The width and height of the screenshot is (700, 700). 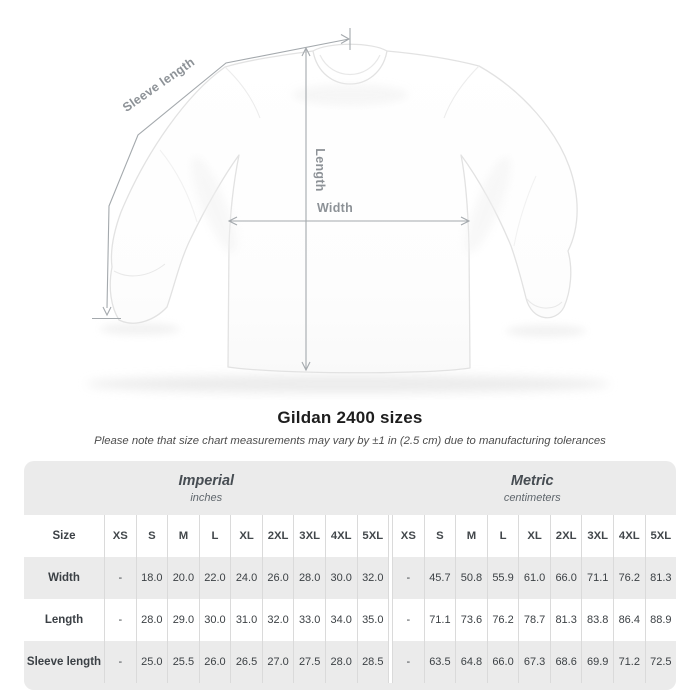 I want to click on value-cell: 28.5, so click(x=372, y=662).